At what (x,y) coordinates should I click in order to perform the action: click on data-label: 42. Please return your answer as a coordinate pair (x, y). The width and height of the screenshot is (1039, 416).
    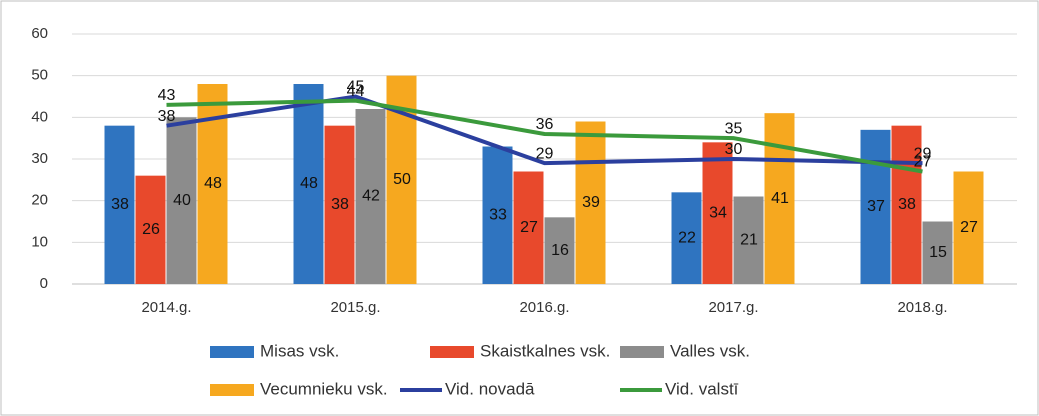
    Looking at the image, I should click on (371, 196).